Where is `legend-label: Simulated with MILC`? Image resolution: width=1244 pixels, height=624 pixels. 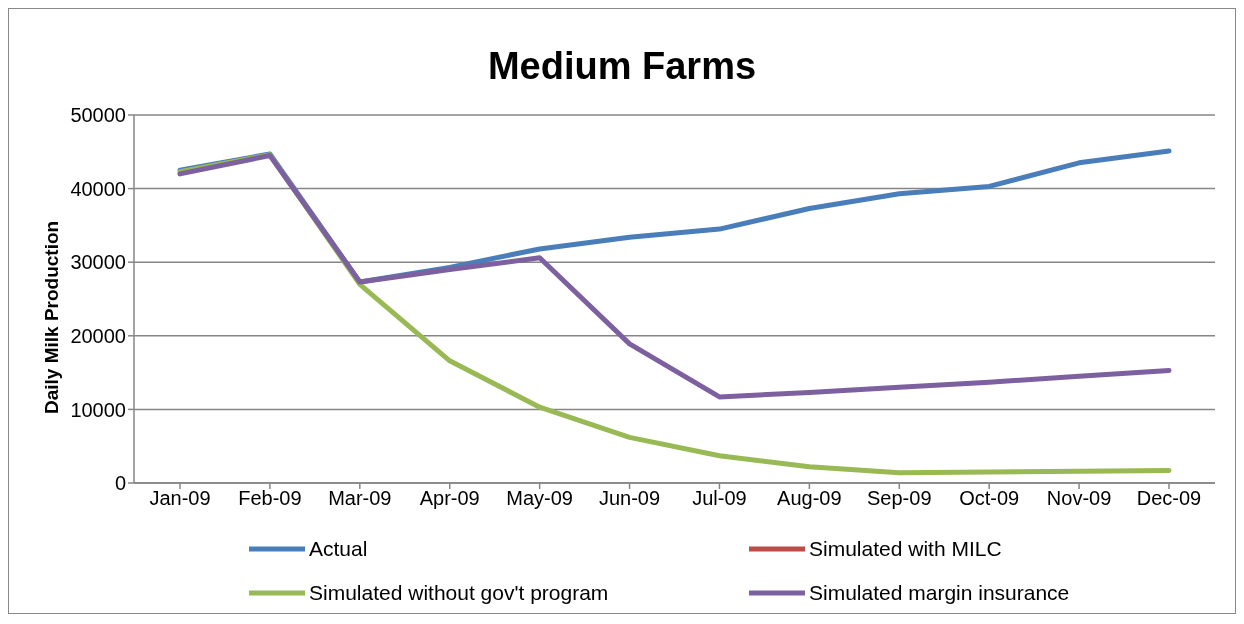
legend-label: Simulated with MILC is located at coordinates (905, 549).